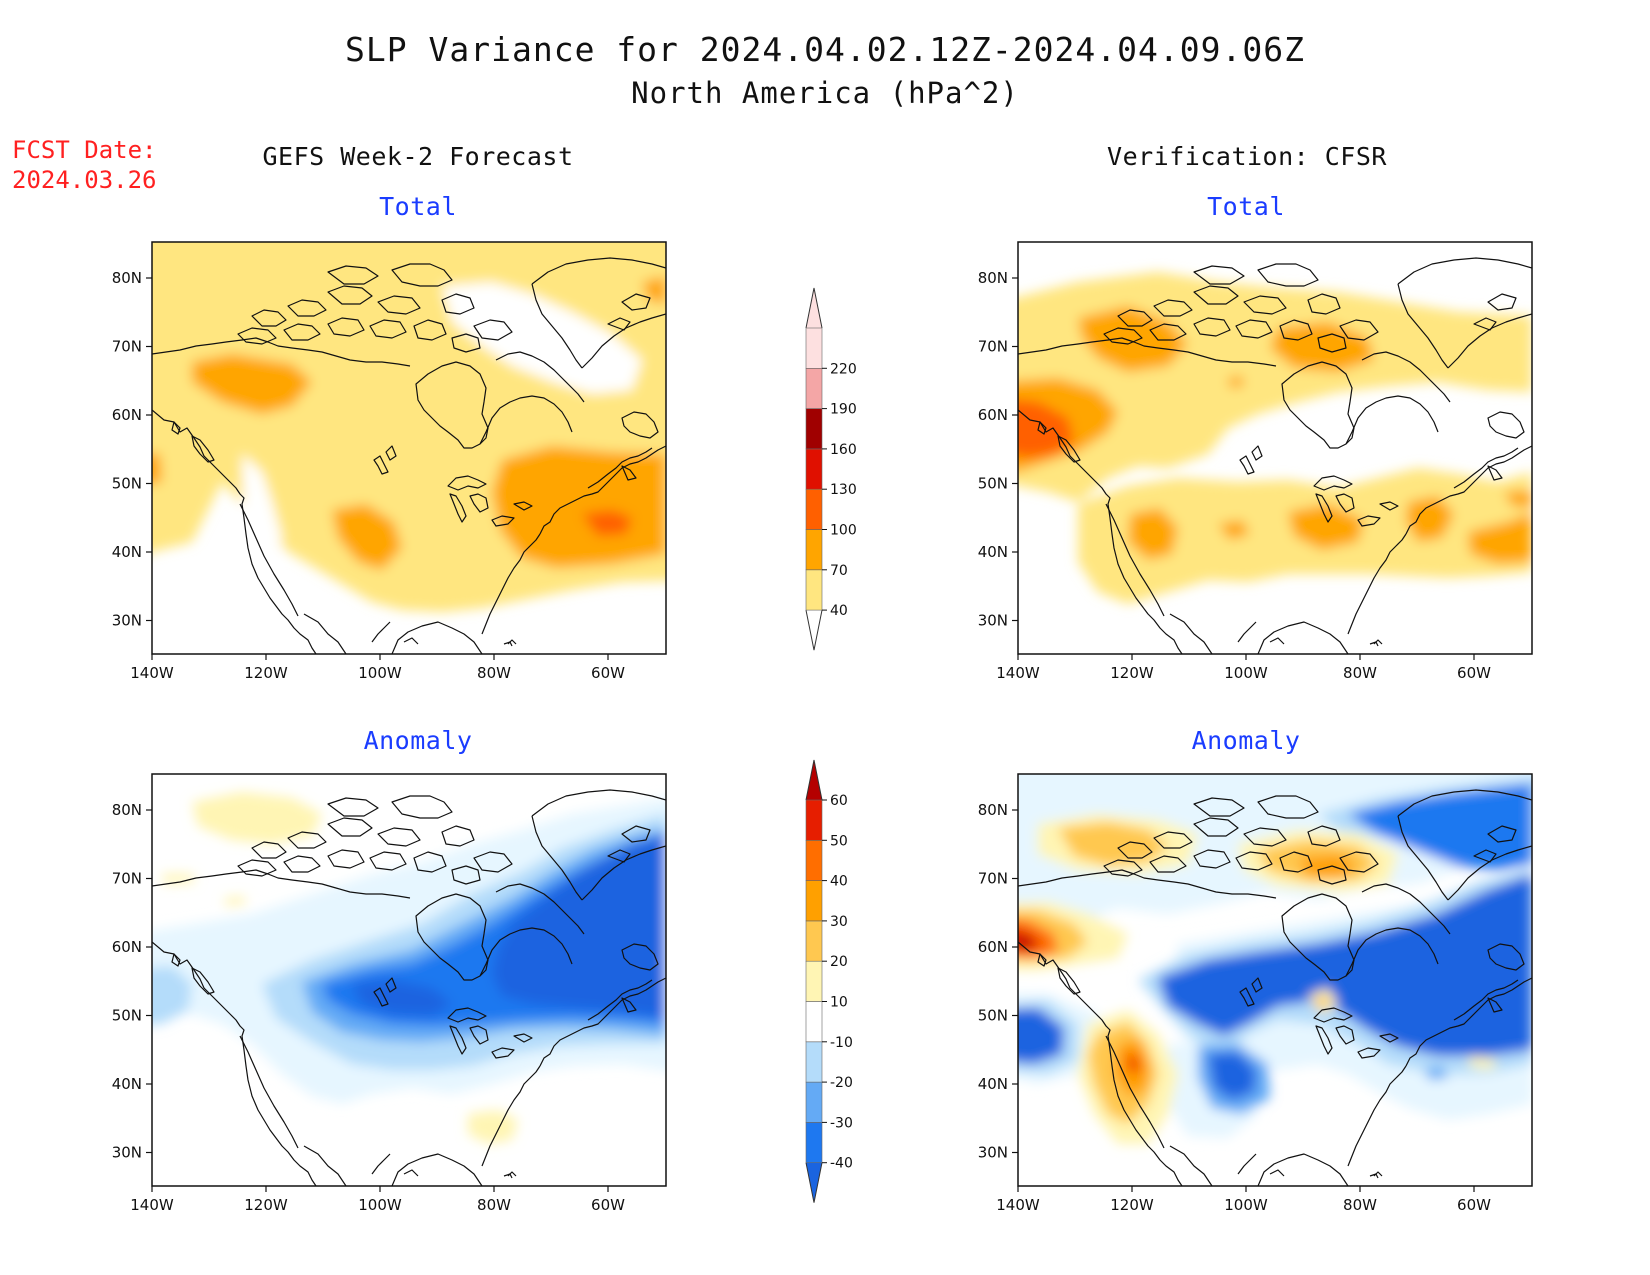 The width and height of the screenshot is (1650, 1275). What do you see at coordinates (841, 1164) in the screenshot?
I see `colorbar-anomaly-label: -40` at bounding box center [841, 1164].